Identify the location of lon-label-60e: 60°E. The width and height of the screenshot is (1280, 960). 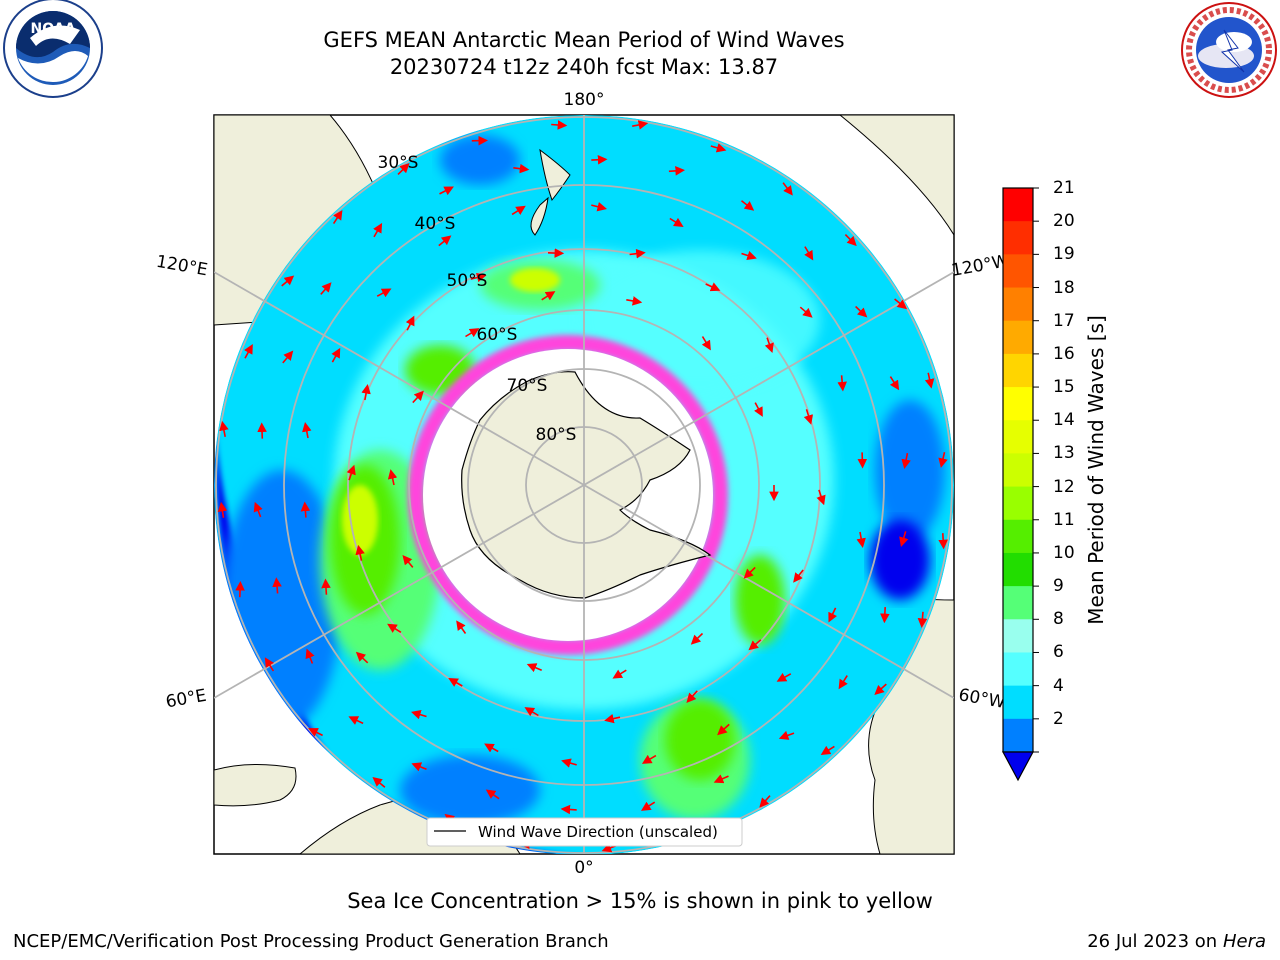
(186, 699).